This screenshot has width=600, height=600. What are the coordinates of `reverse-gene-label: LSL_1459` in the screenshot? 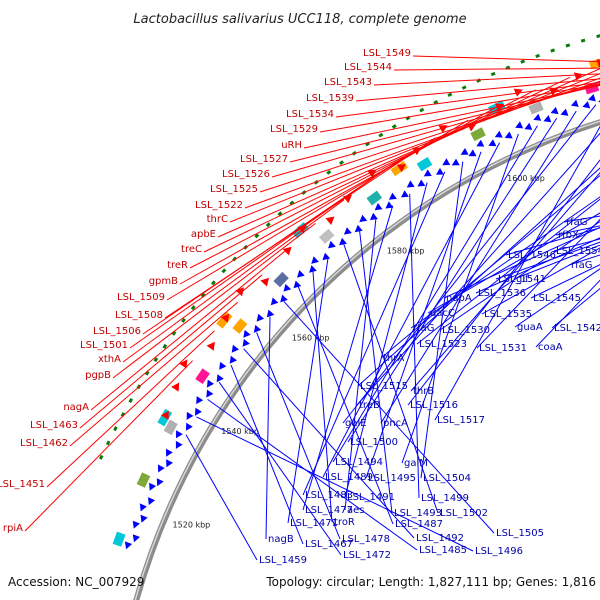 It's located at (283, 560).